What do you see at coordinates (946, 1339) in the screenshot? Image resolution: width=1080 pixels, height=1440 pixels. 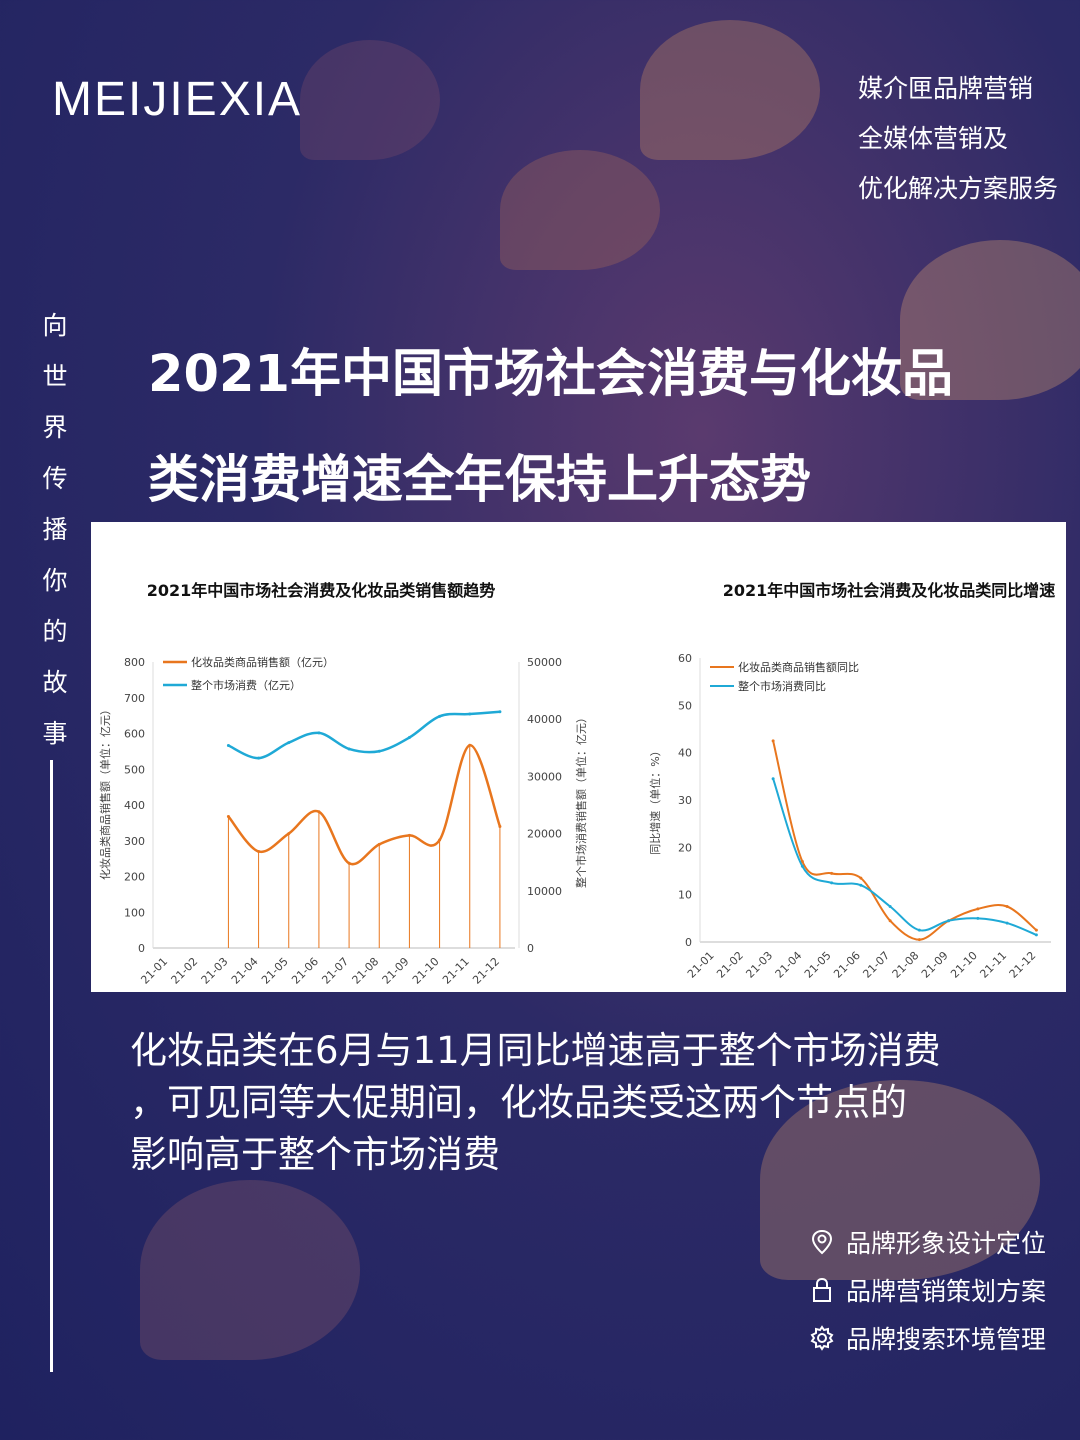 I see `service-label: 品牌搜索环境管理` at bounding box center [946, 1339].